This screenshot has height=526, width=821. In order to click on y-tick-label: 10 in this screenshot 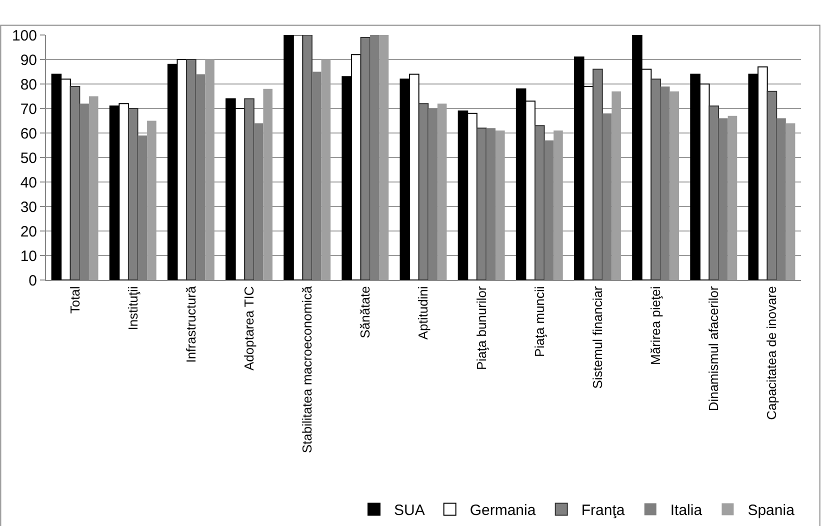, I will do `click(28, 256)`.